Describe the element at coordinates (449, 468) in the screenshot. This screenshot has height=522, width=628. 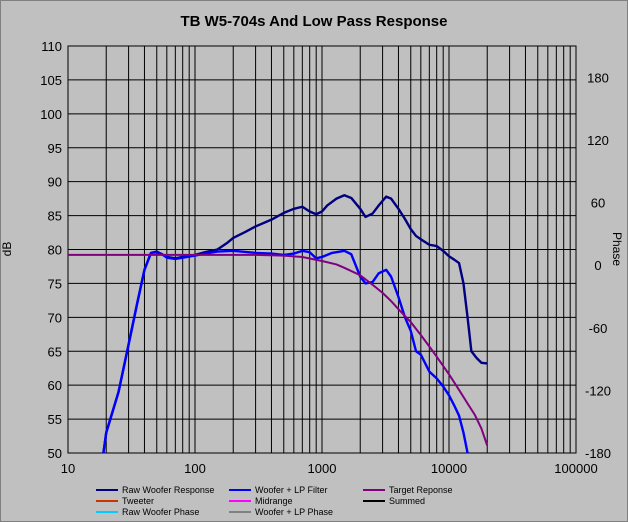
I see `x-tick-label: 10000` at that location.